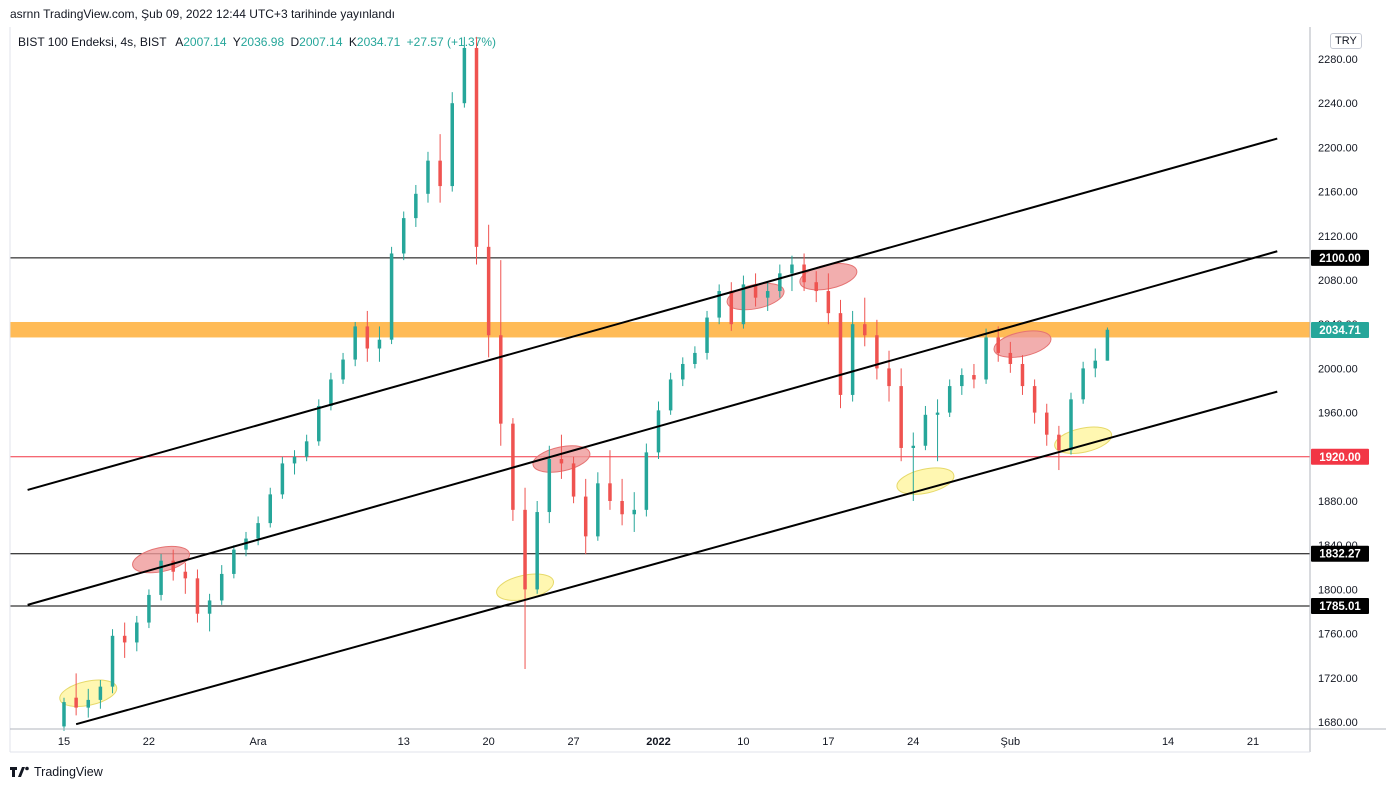 This screenshot has width=1386, height=790. What do you see at coordinates (352, 42) in the screenshot?
I see `legend-close-key: K` at bounding box center [352, 42].